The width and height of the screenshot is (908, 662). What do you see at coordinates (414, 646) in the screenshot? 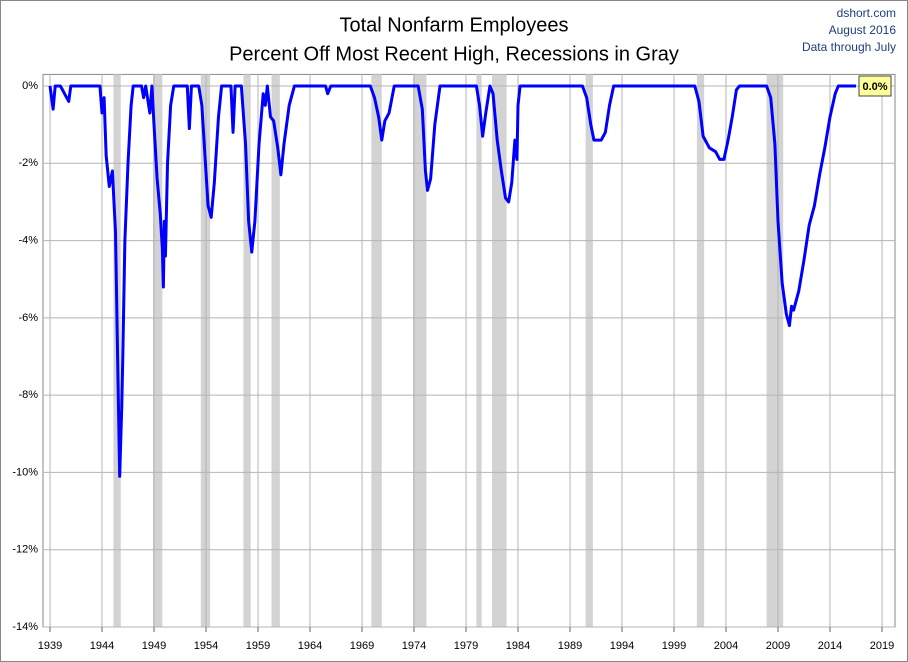
I see `x-tick-label: 1974` at bounding box center [414, 646].